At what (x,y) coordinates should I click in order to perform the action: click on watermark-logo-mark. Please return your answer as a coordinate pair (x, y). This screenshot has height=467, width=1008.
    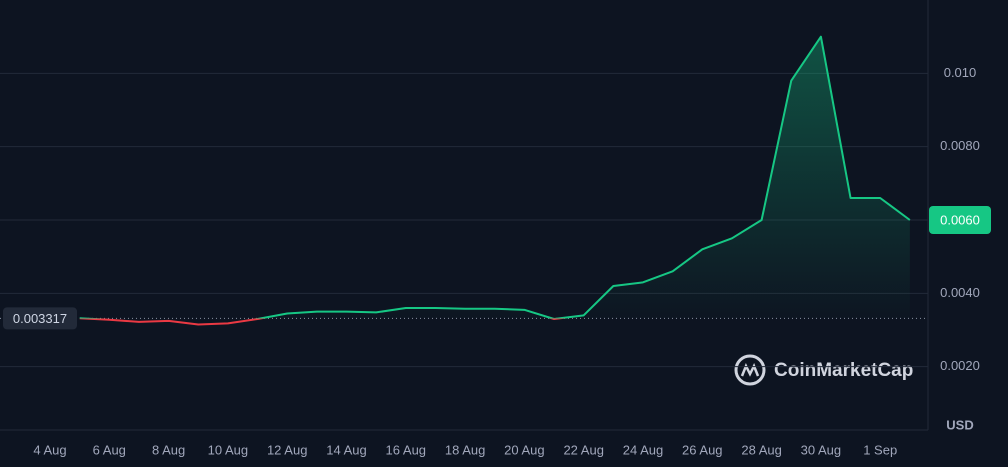
    Looking at the image, I should click on (750, 369).